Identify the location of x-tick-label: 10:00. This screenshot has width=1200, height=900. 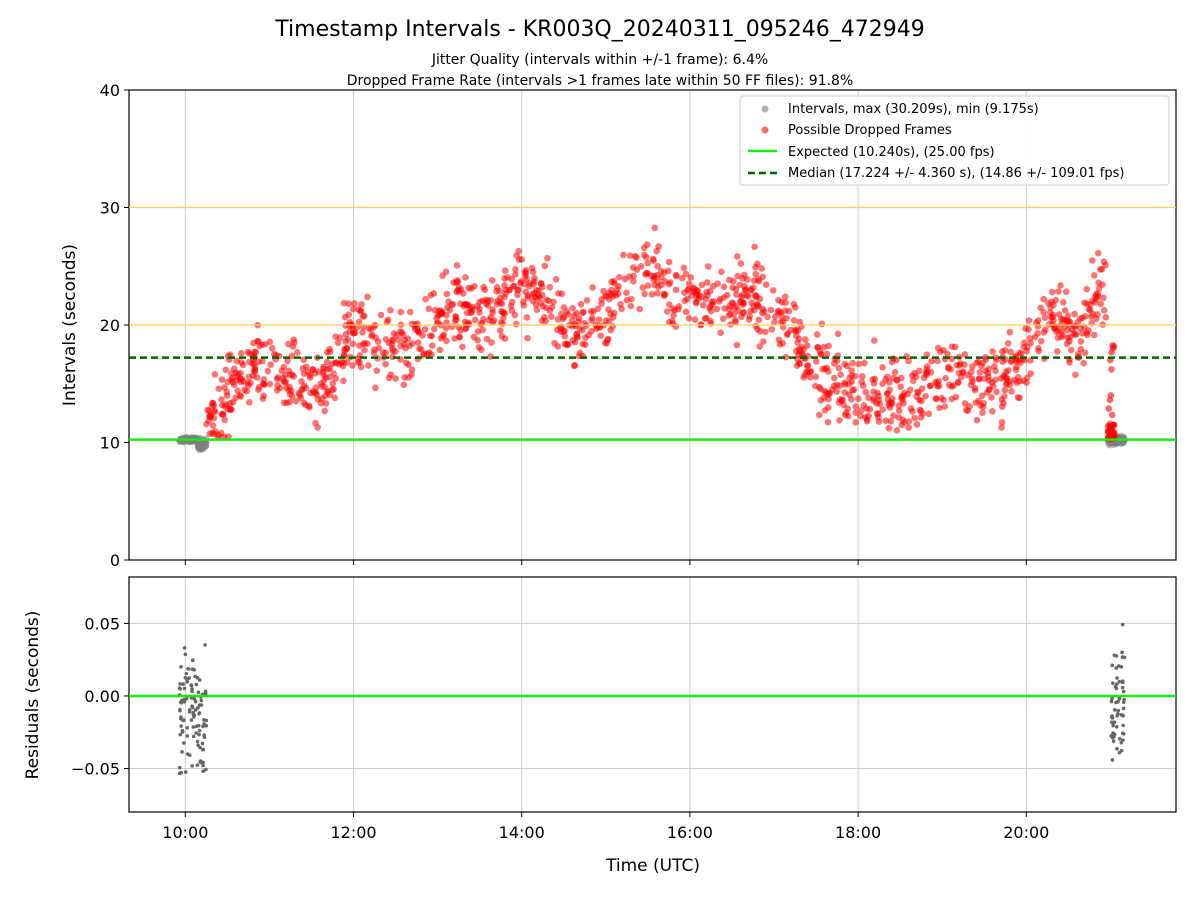
(185, 832).